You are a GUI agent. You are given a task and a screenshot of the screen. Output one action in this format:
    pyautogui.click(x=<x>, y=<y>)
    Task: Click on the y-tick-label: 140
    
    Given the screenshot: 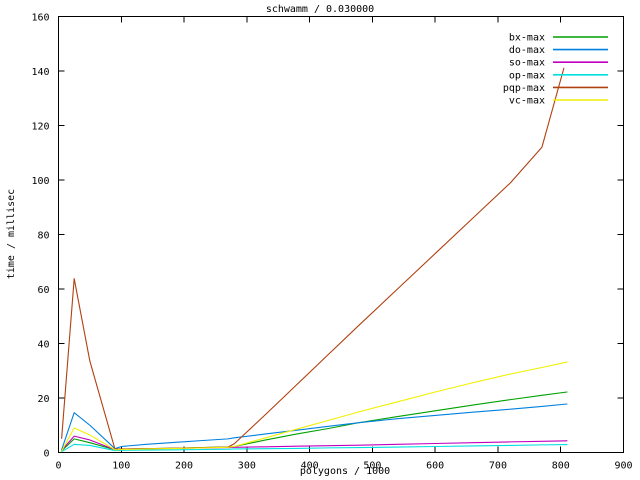 What is the action you would take?
    pyautogui.click(x=40, y=72)
    